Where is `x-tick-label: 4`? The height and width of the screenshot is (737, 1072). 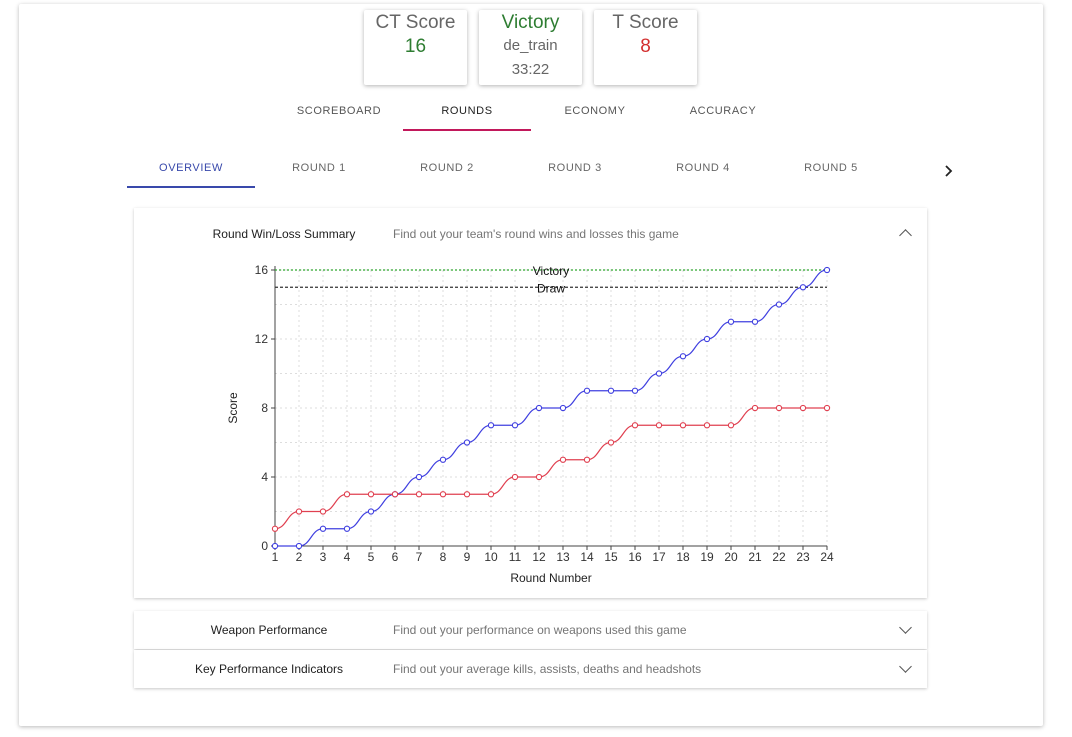
x-tick-label: 4 is located at coordinates (347, 557).